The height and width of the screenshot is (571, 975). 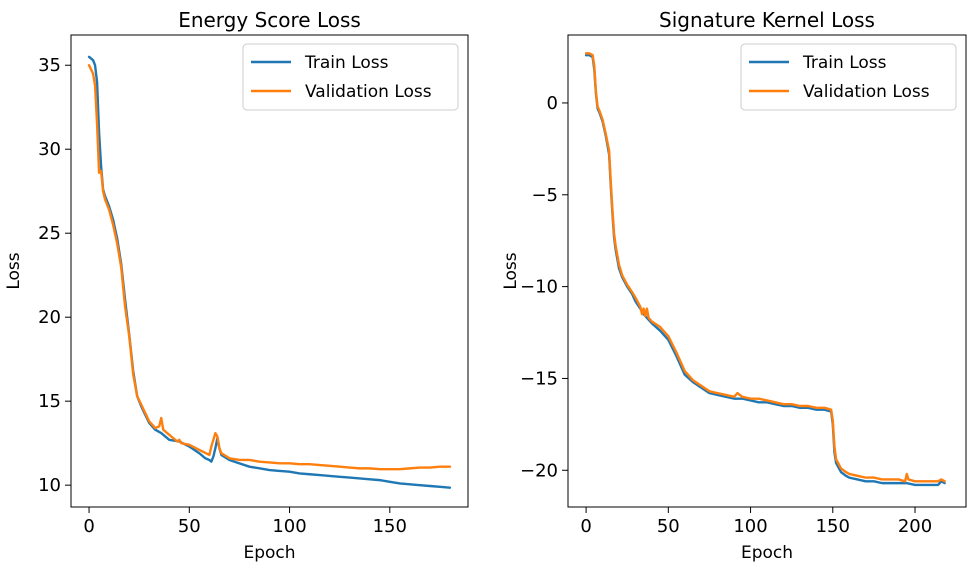 What do you see at coordinates (49, 485) in the screenshot?
I see `y-tick-label: 10` at bounding box center [49, 485].